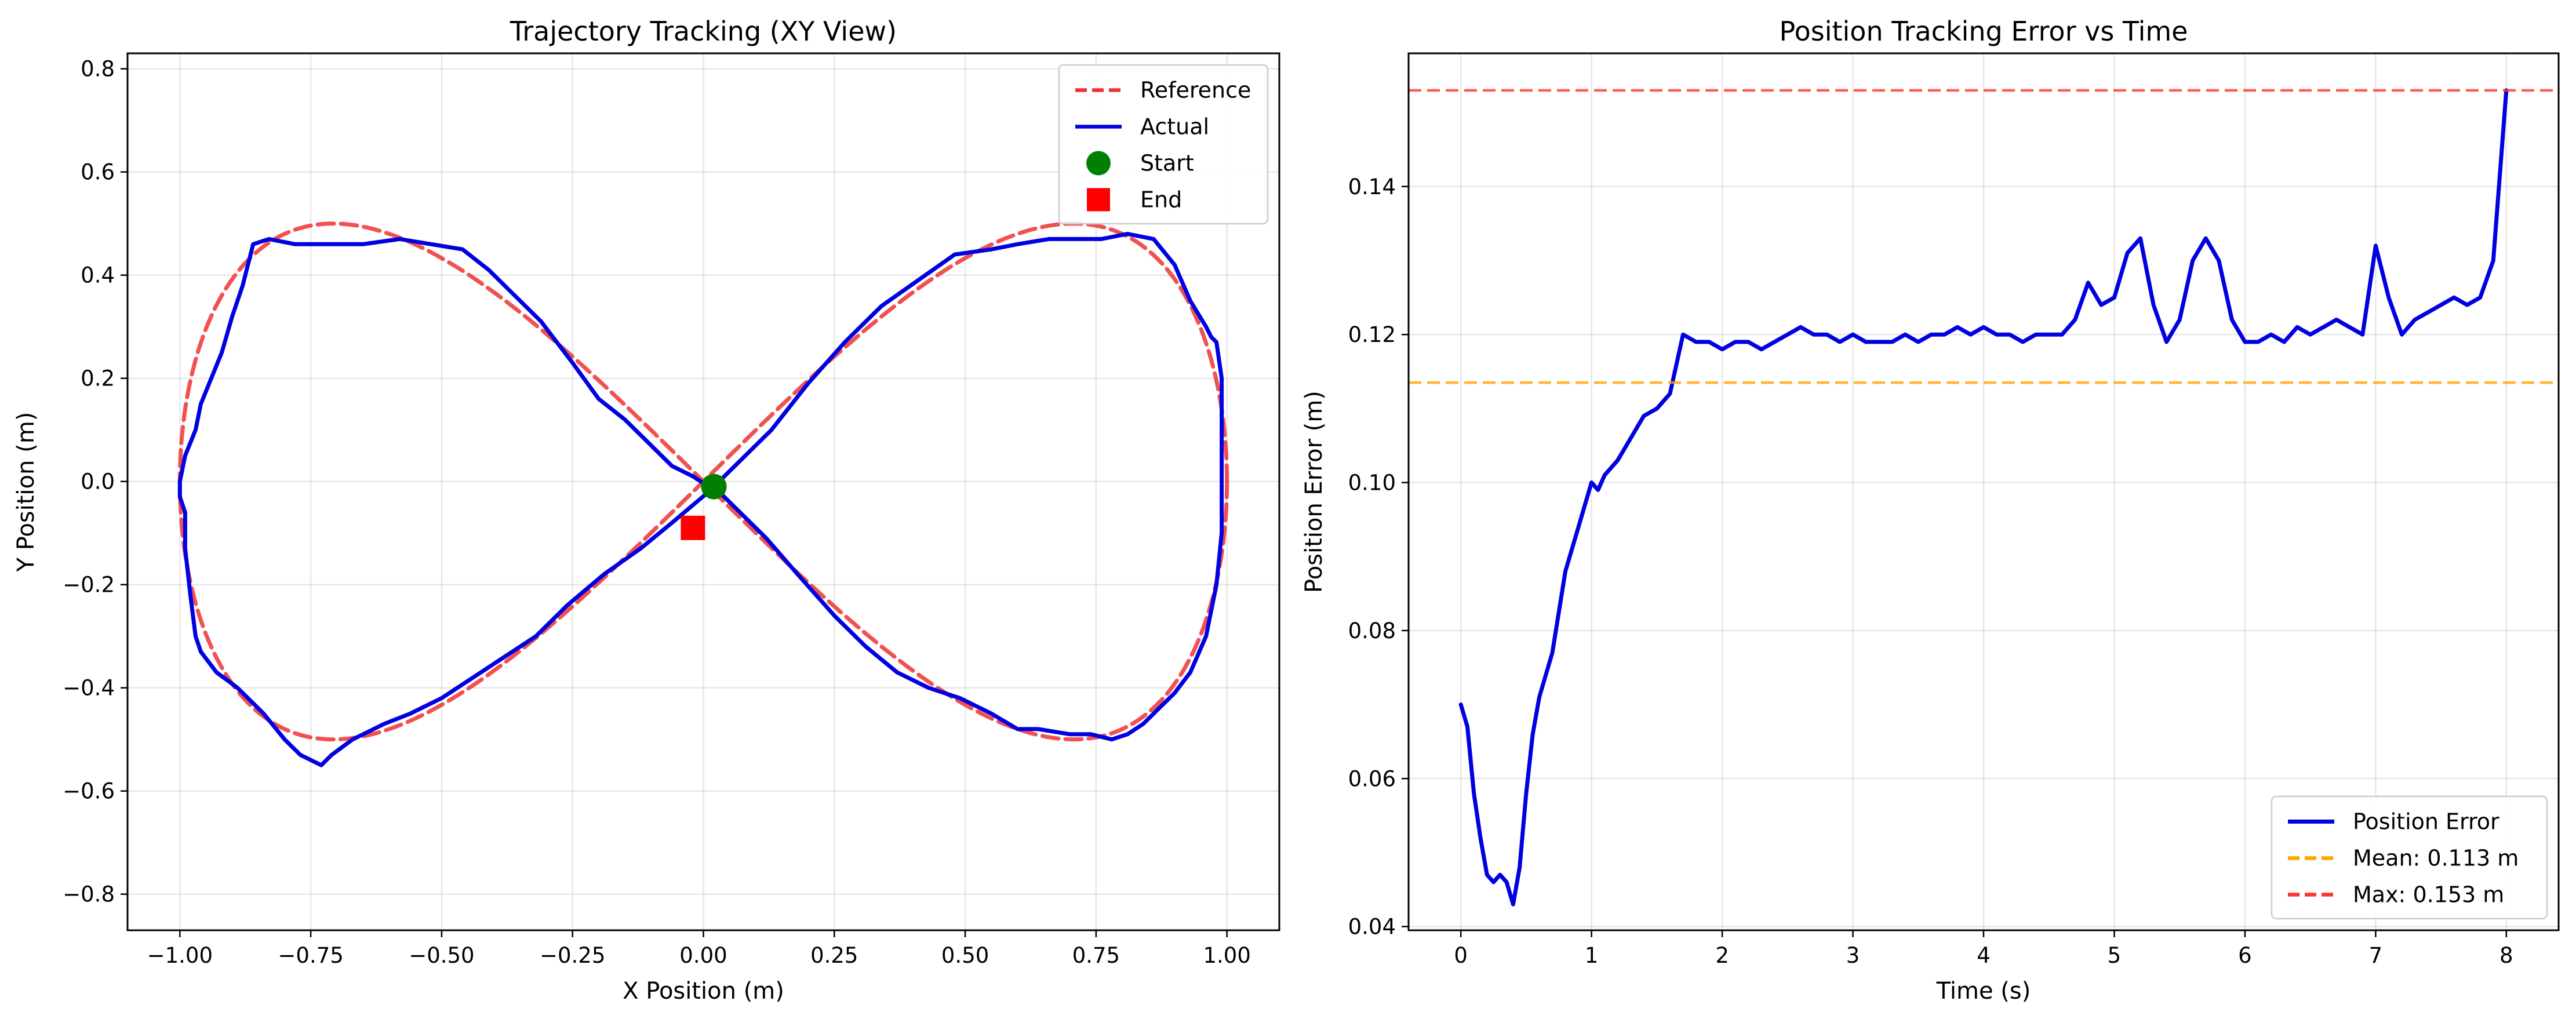  I want to click on legend-label: Max: 0.153 m, so click(2428, 895).